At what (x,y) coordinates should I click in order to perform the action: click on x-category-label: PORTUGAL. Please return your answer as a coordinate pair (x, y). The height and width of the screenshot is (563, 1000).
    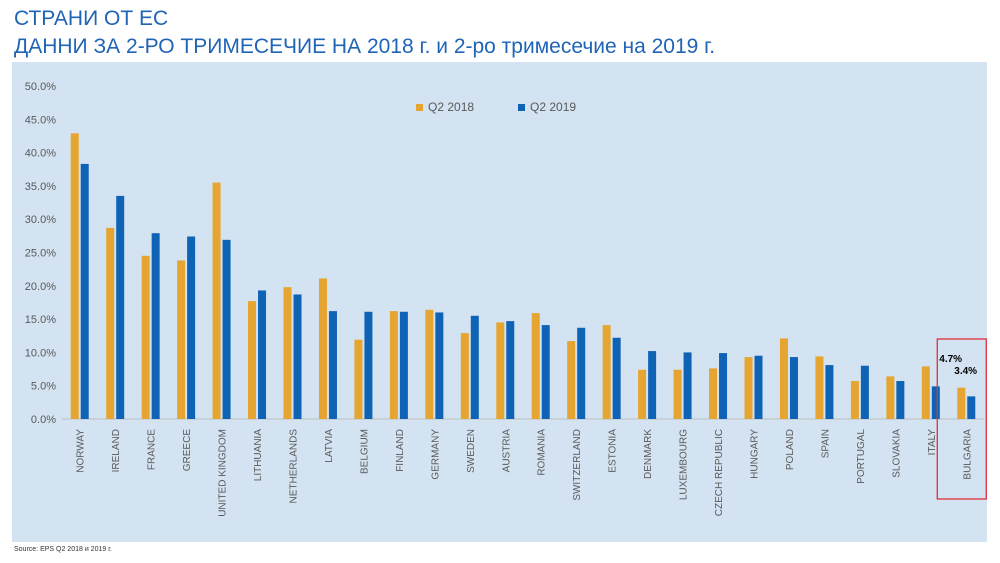
    Looking at the image, I should click on (861, 456).